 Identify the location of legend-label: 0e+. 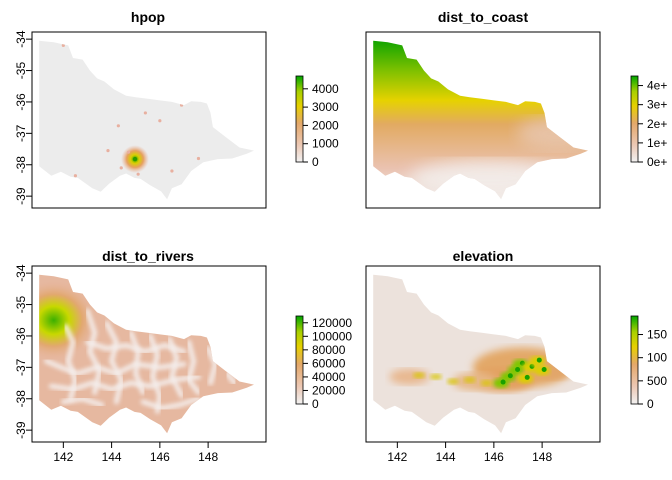
(657, 162).